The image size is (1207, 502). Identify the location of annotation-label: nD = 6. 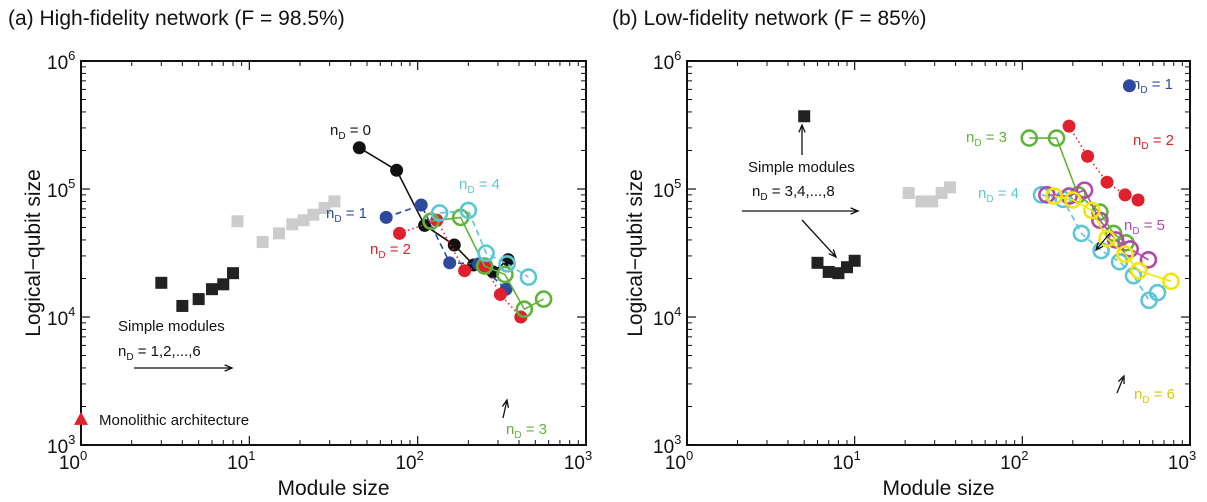
(1154, 396).